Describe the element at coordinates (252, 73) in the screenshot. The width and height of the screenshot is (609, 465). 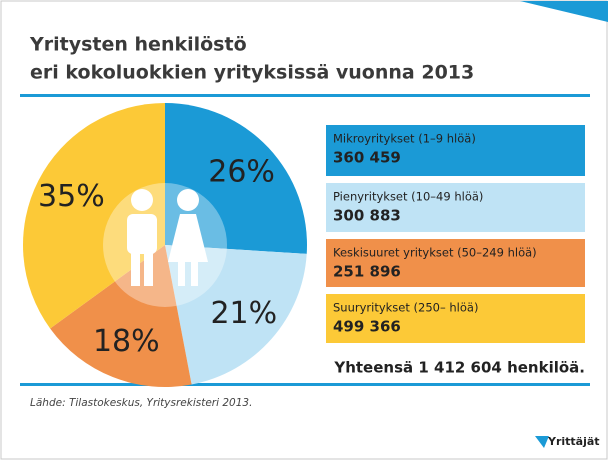
I see `chart-title: eri kokoluokkien yrityksissä vuonna 2013` at that location.